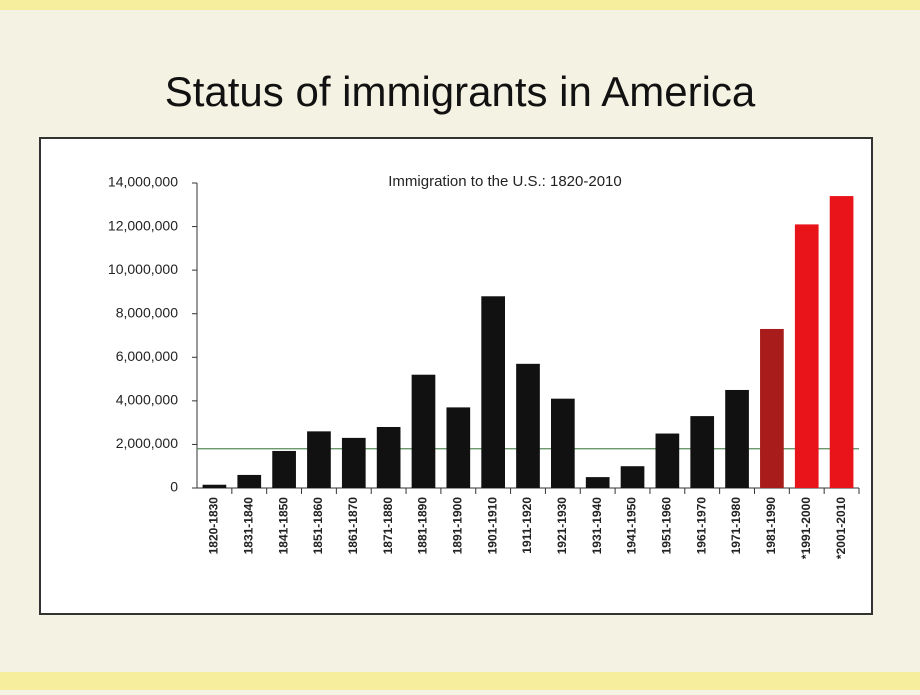 This screenshot has height=695, width=920. Describe the element at coordinates (143, 269) in the screenshot. I see `y-tick-label: 10,000,000` at that location.